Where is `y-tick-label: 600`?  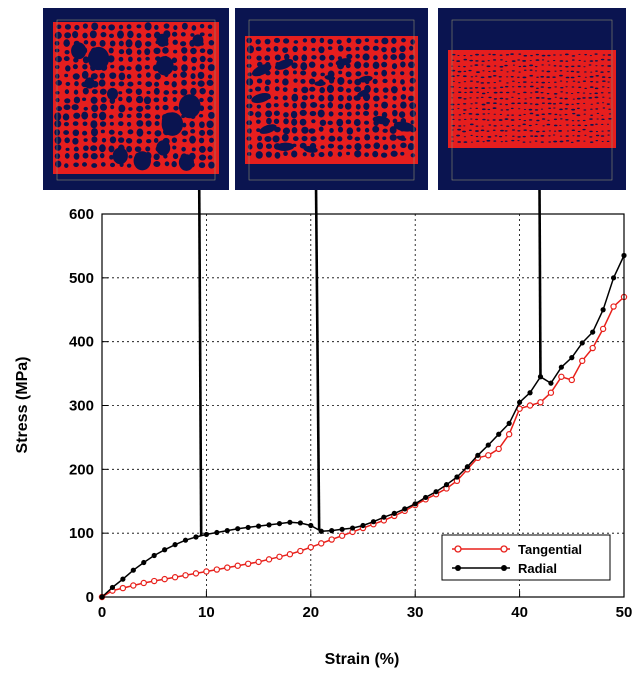
y-tick-label: 600 is located at coordinates (81, 214).